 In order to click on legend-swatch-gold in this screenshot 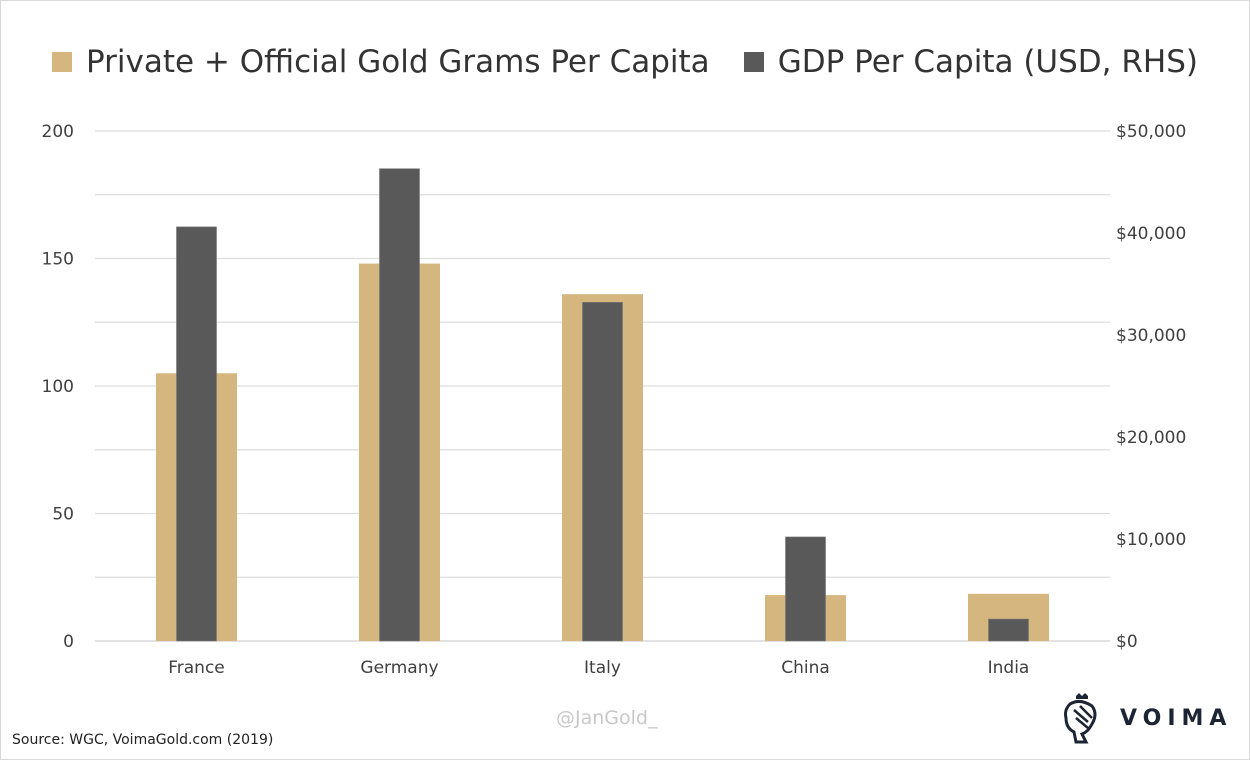, I will do `click(61, 62)`.